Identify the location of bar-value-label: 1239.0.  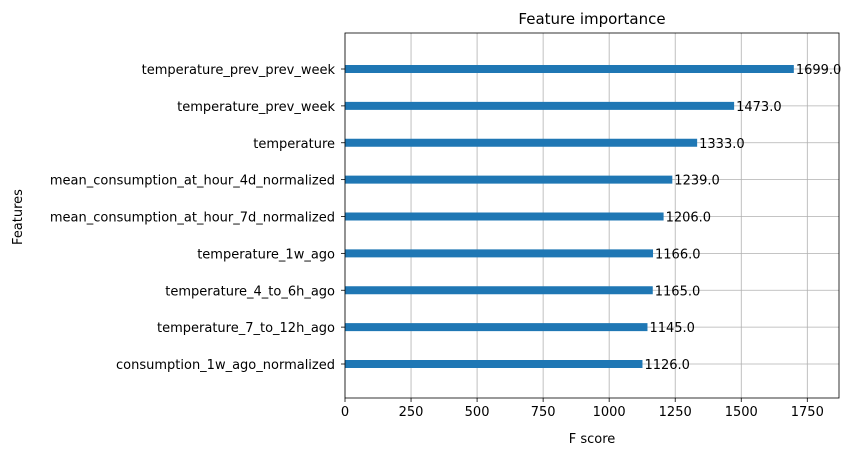
(697, 181).